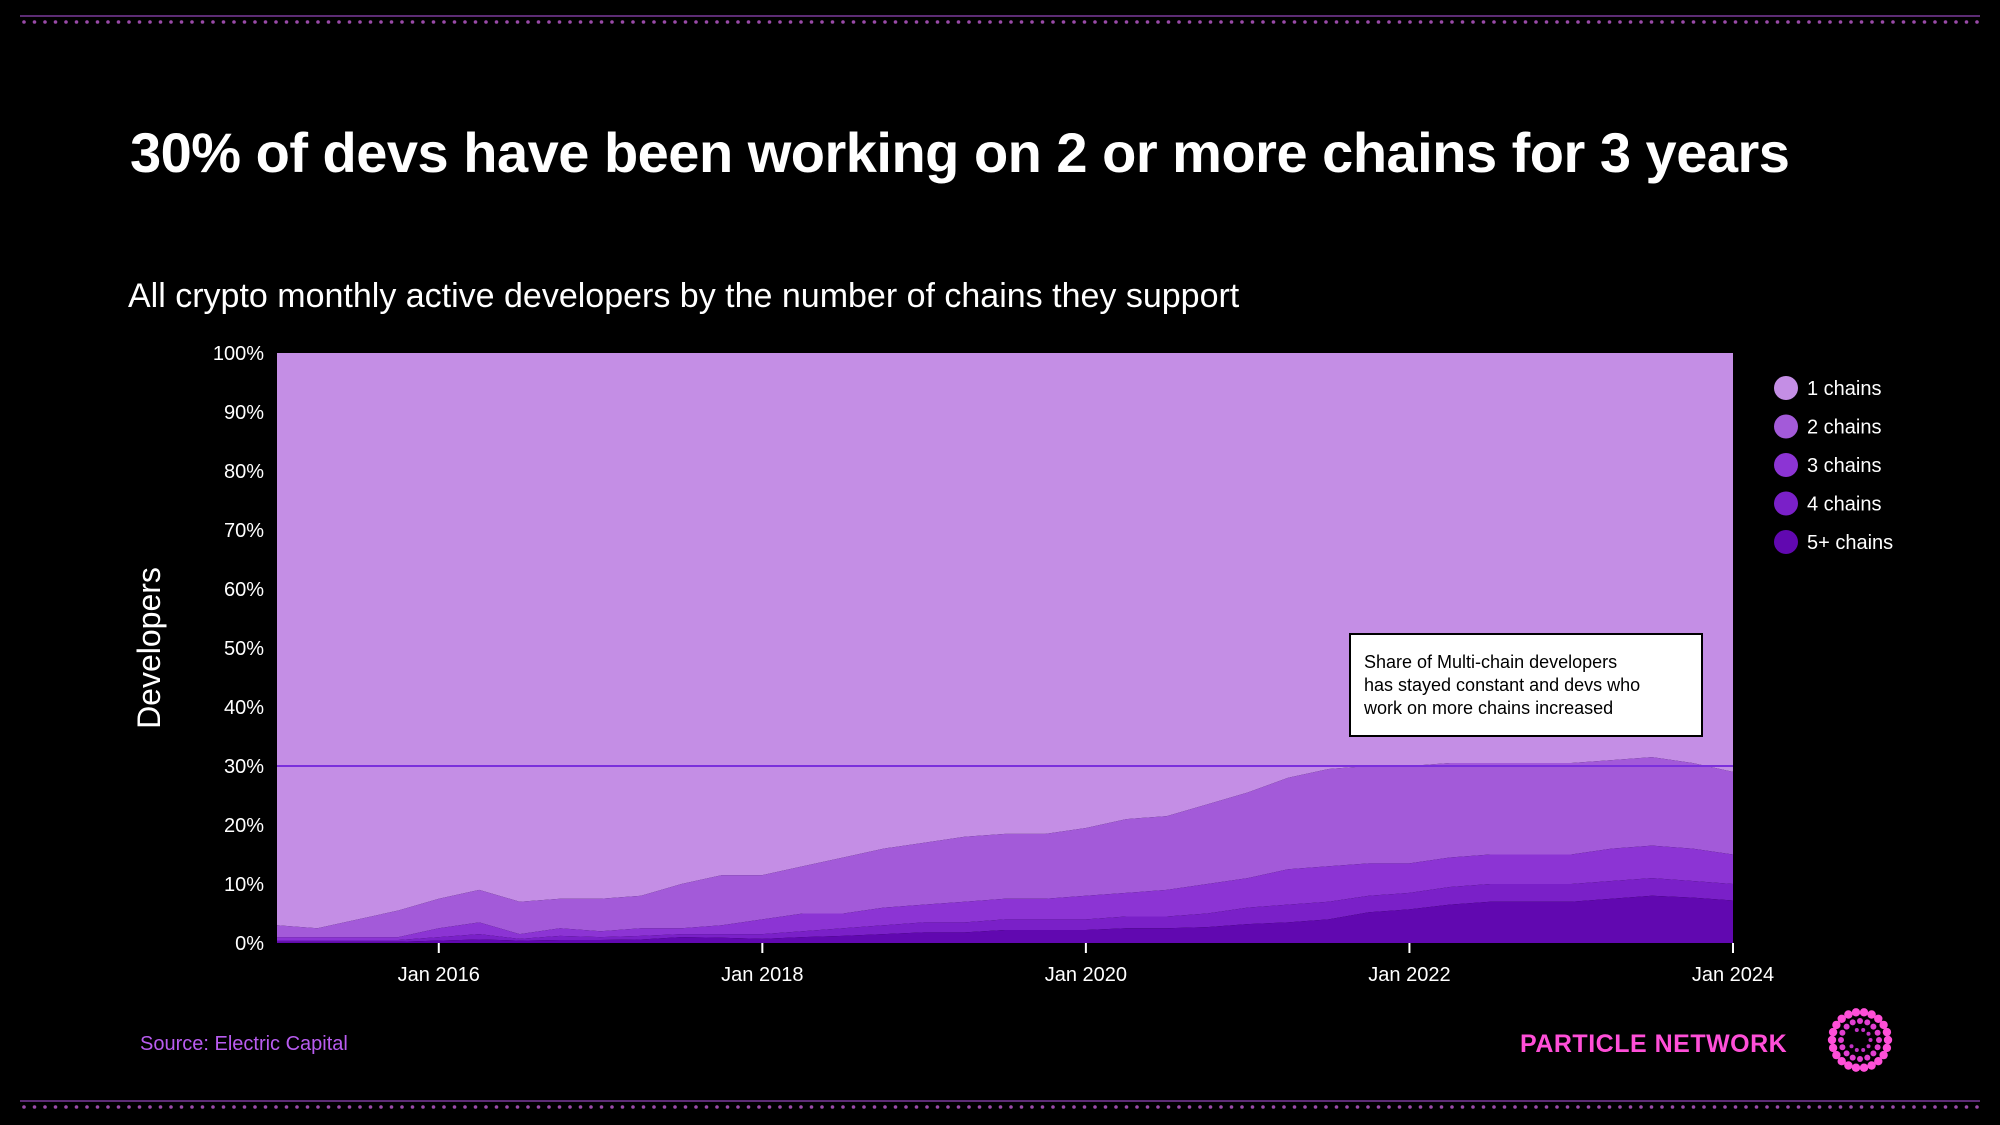  I want to click on y-tick-label: 70%, so click(244, 531).